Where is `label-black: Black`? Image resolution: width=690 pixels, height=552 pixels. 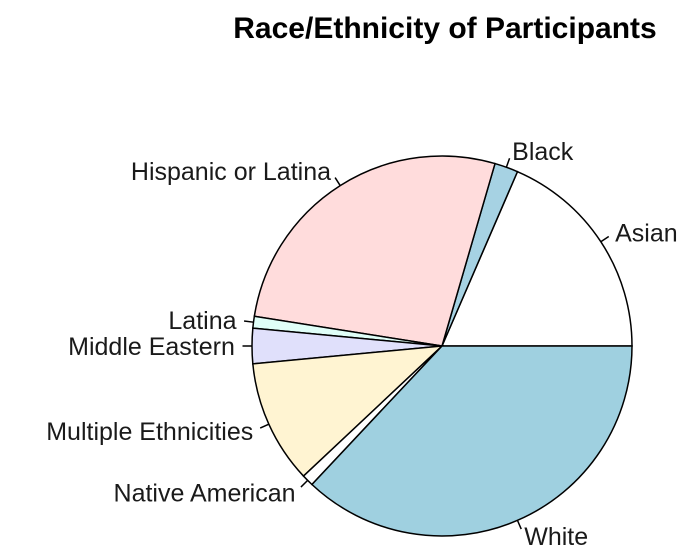
label-black: Black is located at coordinates (543, 152).